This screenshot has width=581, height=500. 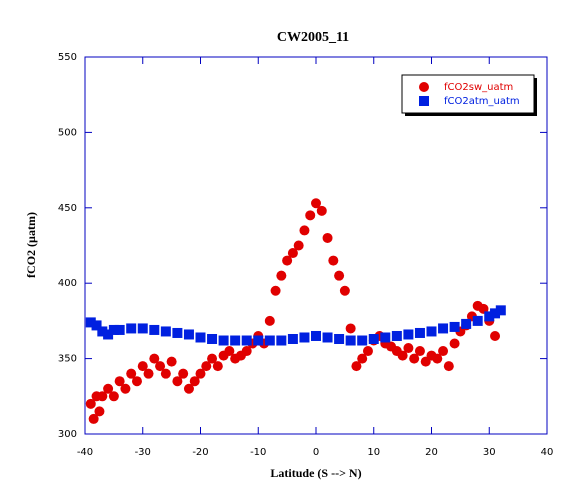 I want to click on x-tick-label: 10, so click(x=373, y=452).